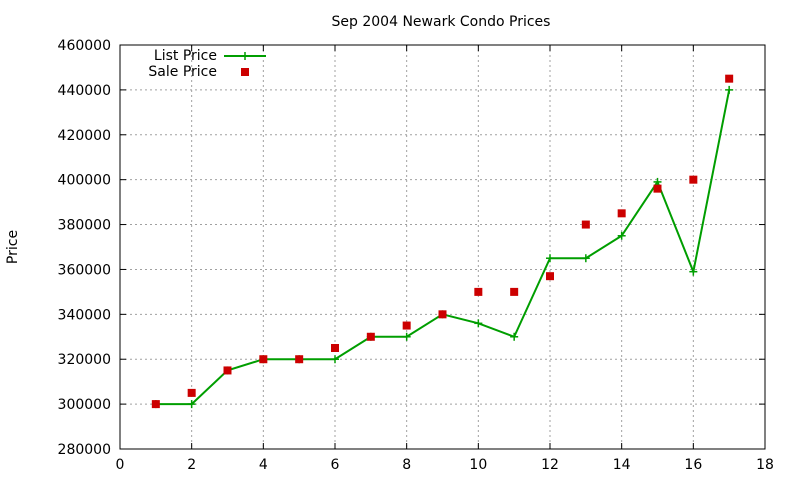 The width and height of the screenshot is (800, 480). Describe the element at coordinates (445, 465) in the screenshot. I see `x-axis-tick-labels: 0 2 4 6 8 10 12 14 16 18` at that location.